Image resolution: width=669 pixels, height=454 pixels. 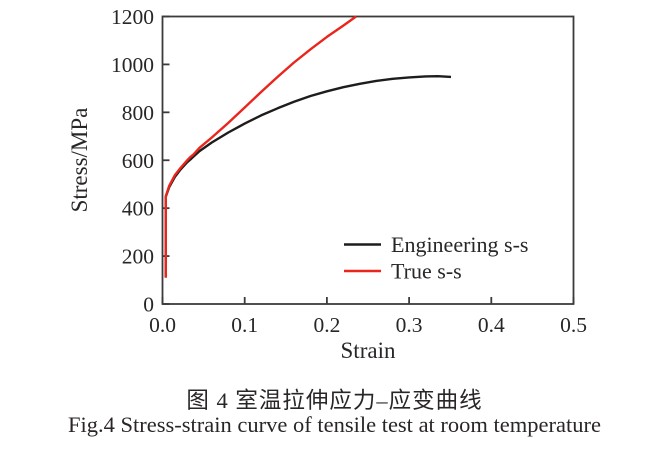 I want to click on y-tick-label: 400, so click(x=138, y=209).